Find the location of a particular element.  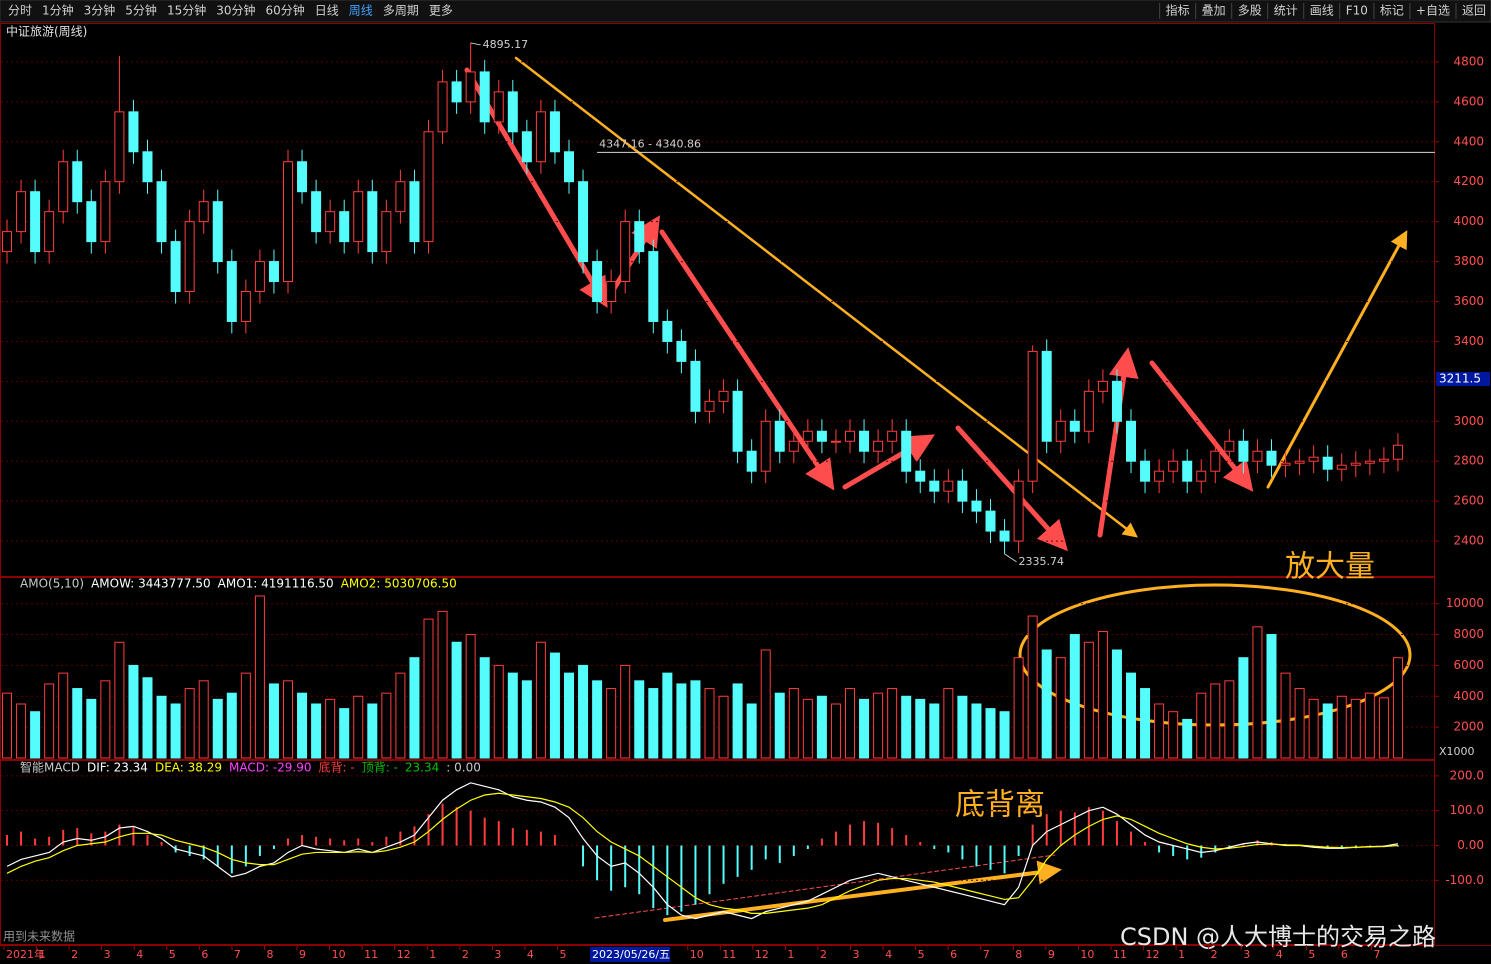

x-tick-label: 11 is located at coordinates (371, 954).